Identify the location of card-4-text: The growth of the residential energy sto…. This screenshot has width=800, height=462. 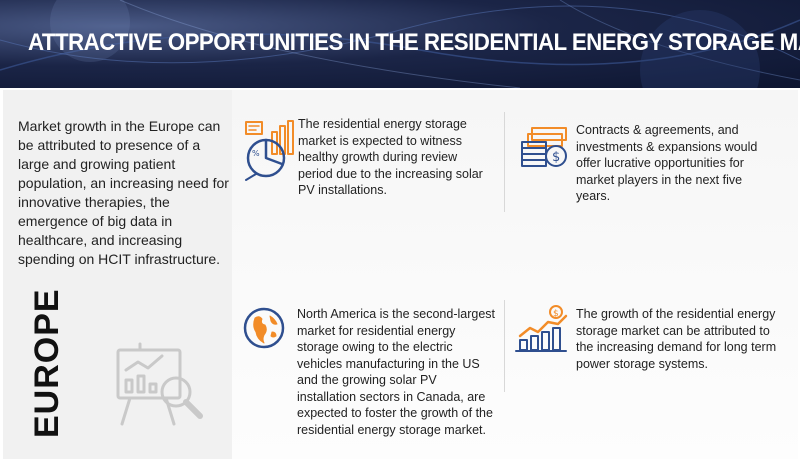
(676, 339).